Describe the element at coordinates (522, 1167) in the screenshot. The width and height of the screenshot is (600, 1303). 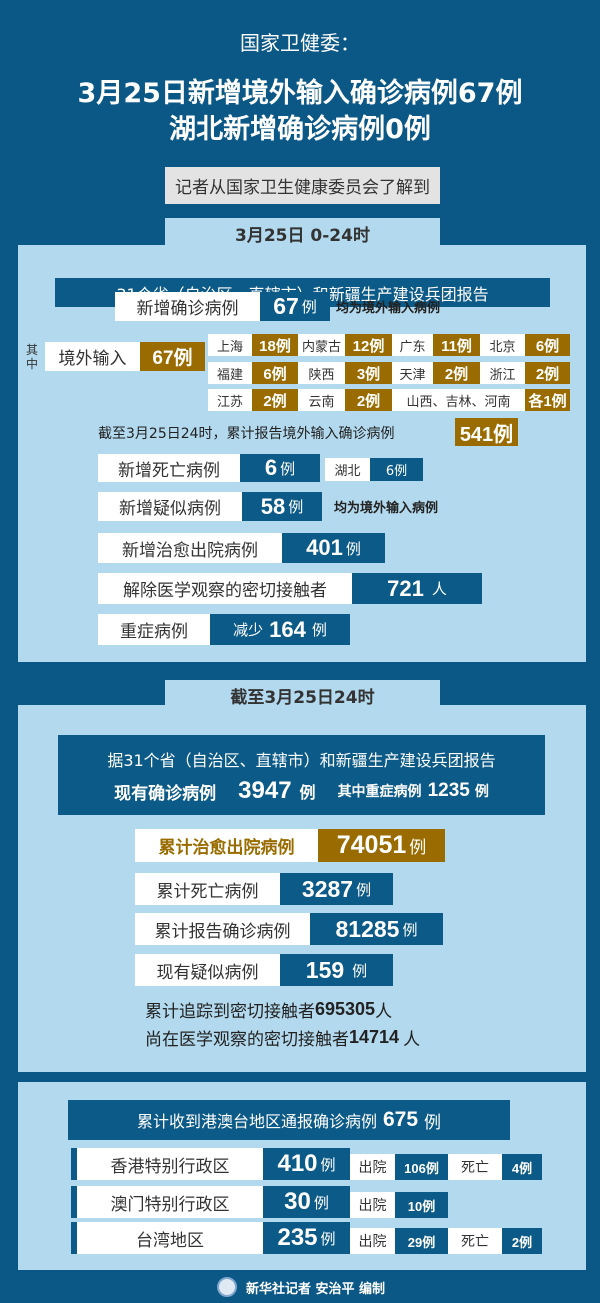
I see `death-value: 4例` at that location.